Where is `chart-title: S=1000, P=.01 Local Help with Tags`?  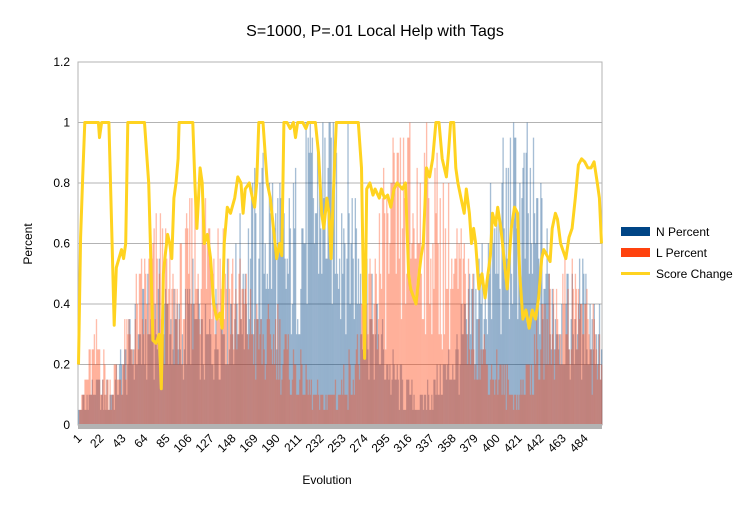
chart-title: S=1000, P=.01 Local Help with Tags is located at coordinates (375, 31).